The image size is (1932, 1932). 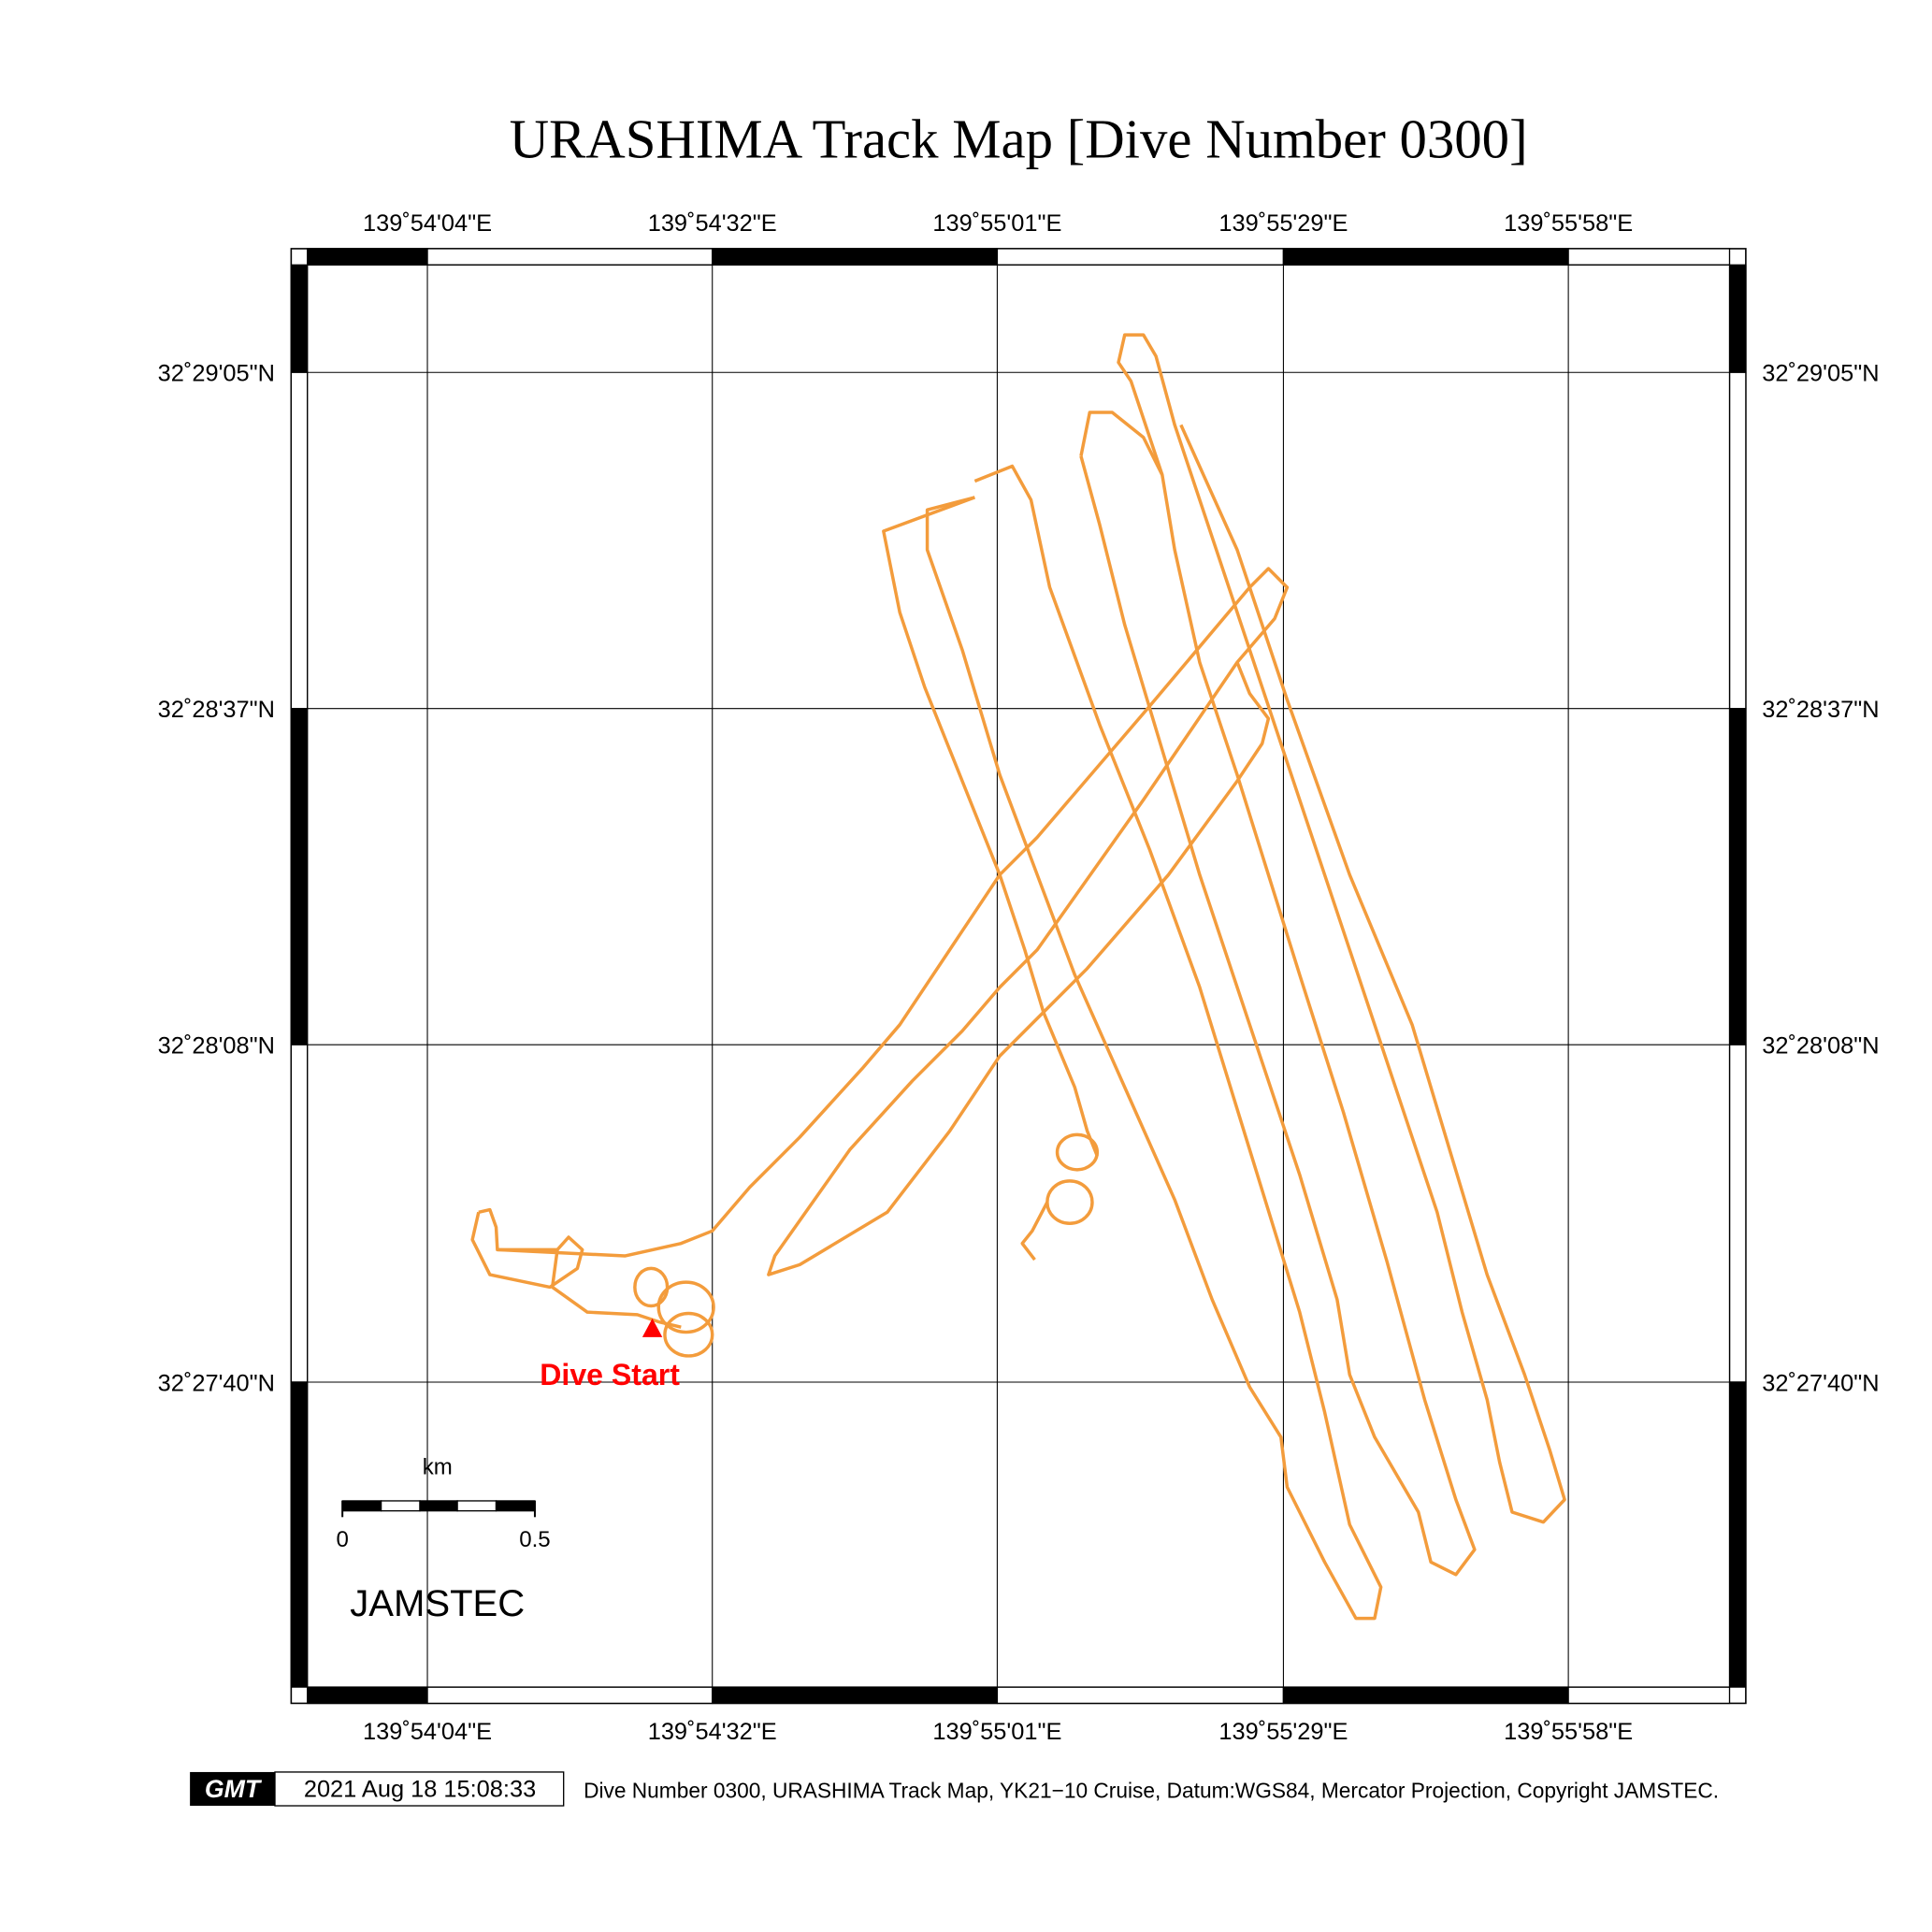 I want to click on dive-start-label: Dive Start, so click(x=610, y=1374).